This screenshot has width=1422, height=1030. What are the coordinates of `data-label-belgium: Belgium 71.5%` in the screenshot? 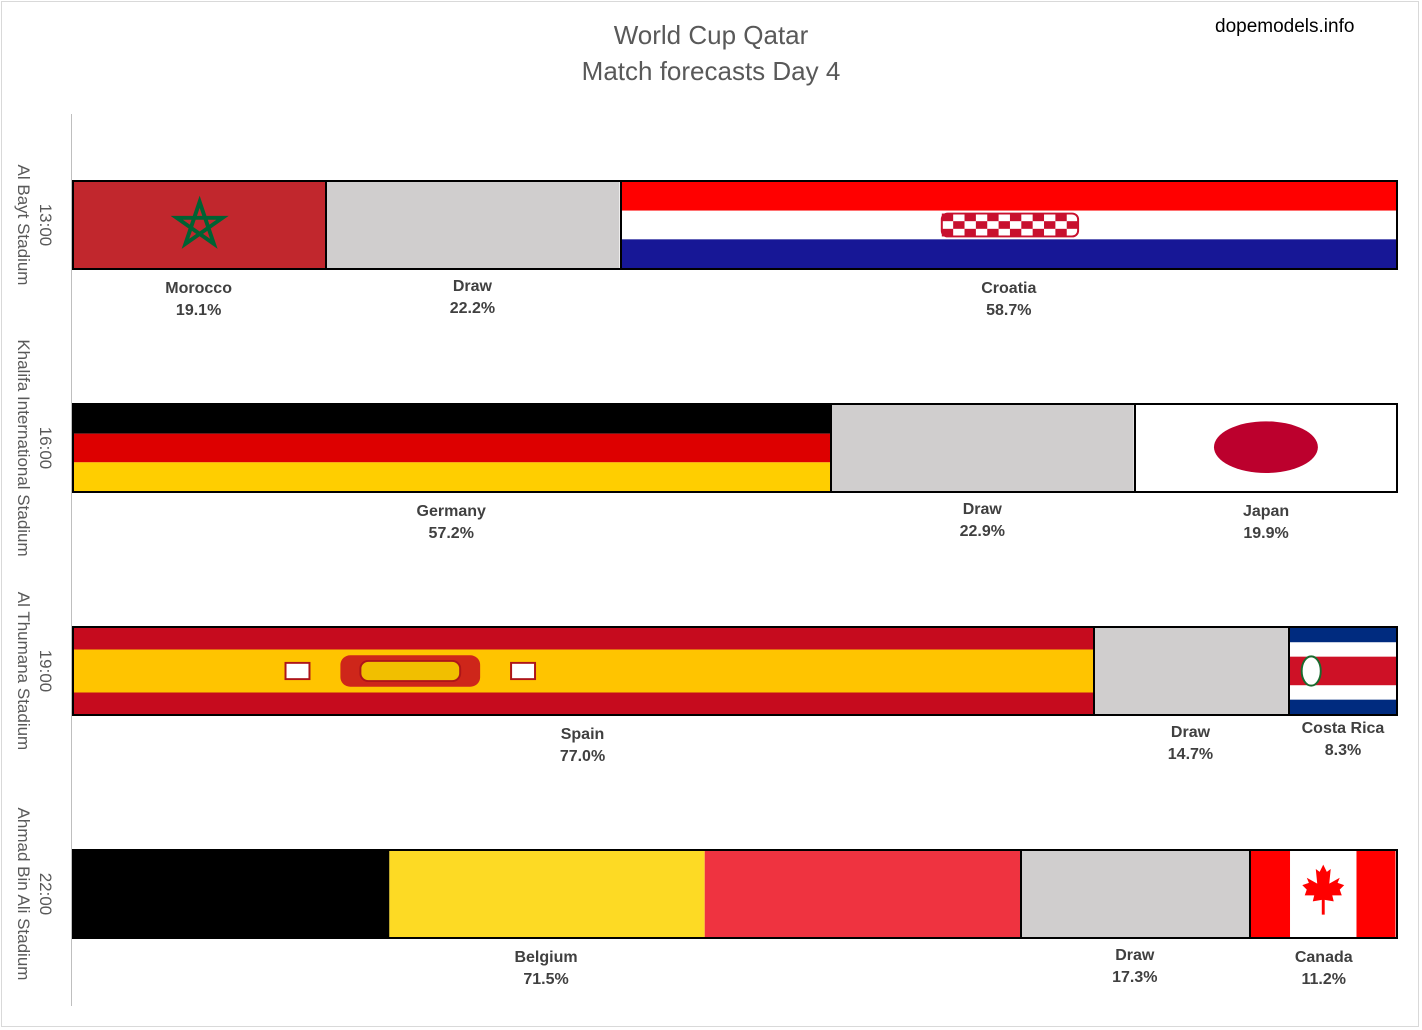 It's located at (545, 969).